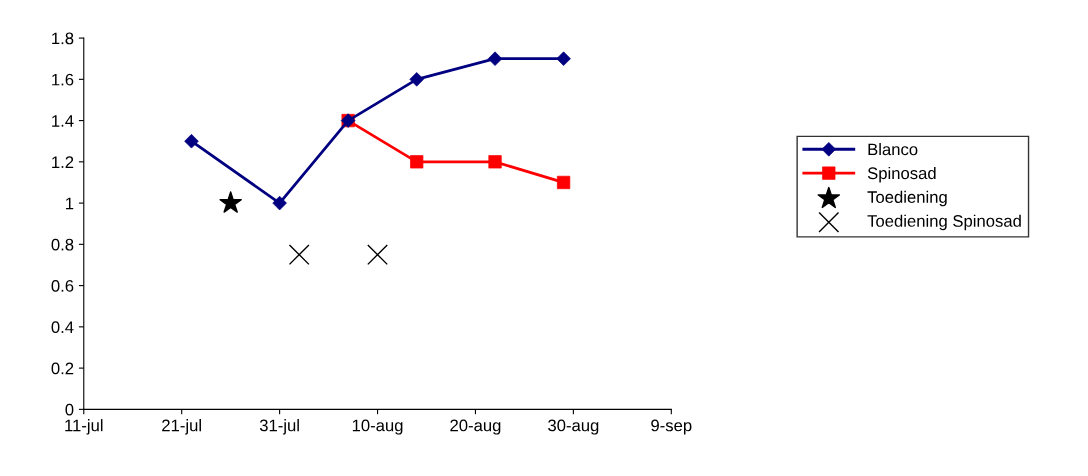  What do you see at coordinates (63, 79) in the screenshot?
I see `y-tick-label: 1.6` at bounding box center [63, 79].